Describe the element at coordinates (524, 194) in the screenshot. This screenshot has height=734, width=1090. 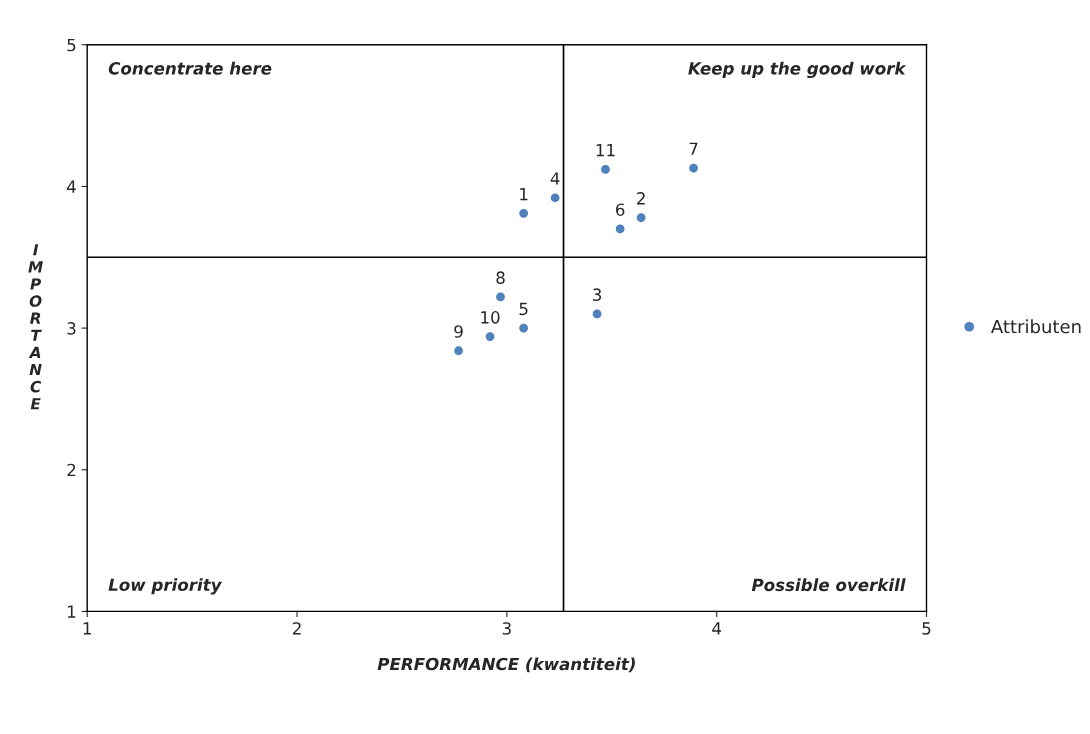
I see `text: 1` at that location.